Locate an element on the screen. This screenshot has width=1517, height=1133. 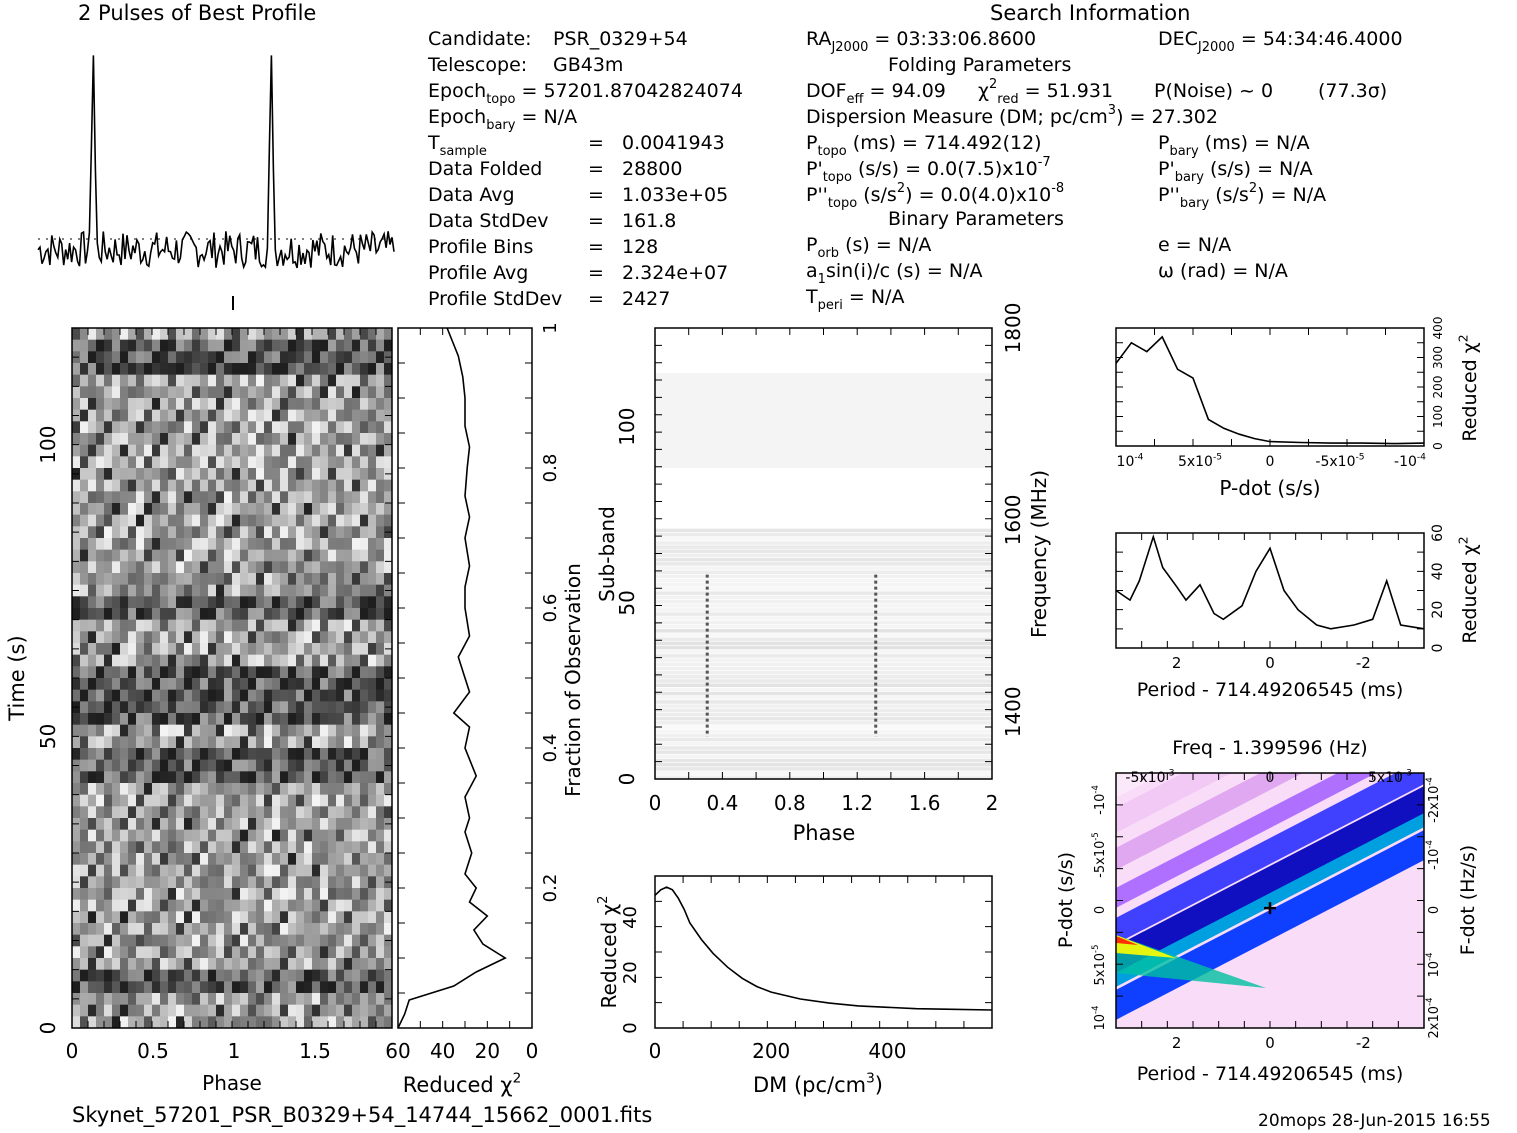
period-ytick: 40 is located at coordinates (1438, 571).